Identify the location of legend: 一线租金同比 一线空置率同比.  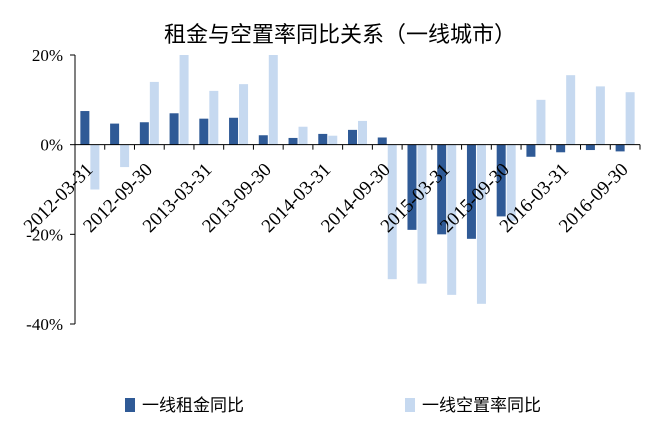
(333, 406).